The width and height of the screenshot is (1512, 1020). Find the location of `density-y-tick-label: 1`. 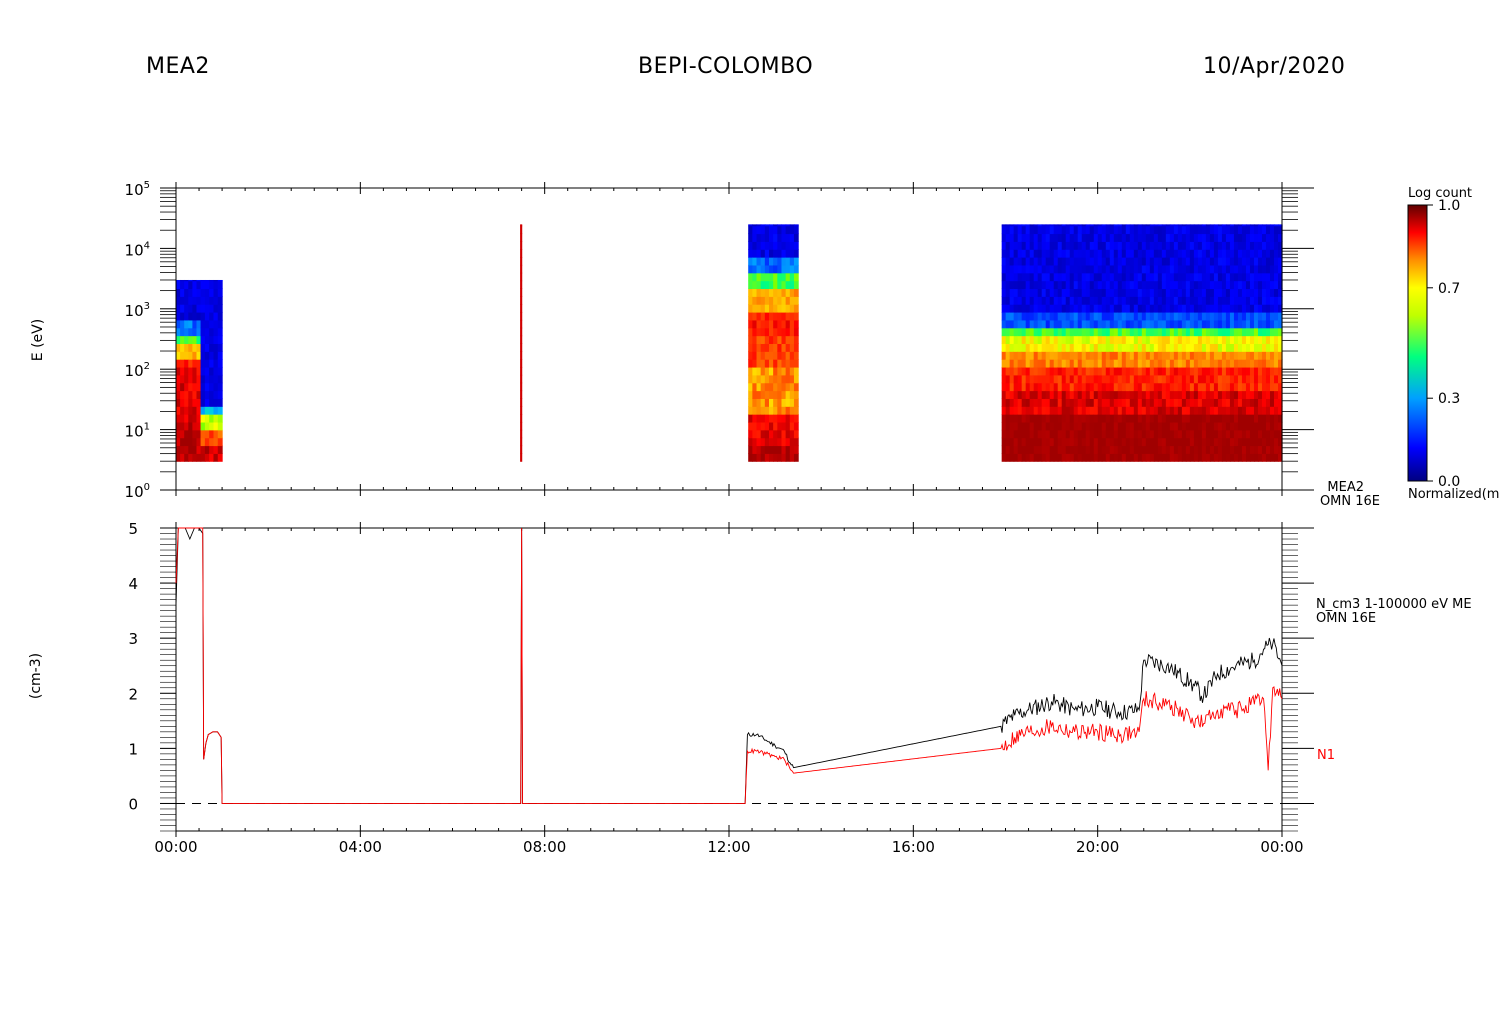

density-y-tick-label: 1 is located at coordinates (133, 749).